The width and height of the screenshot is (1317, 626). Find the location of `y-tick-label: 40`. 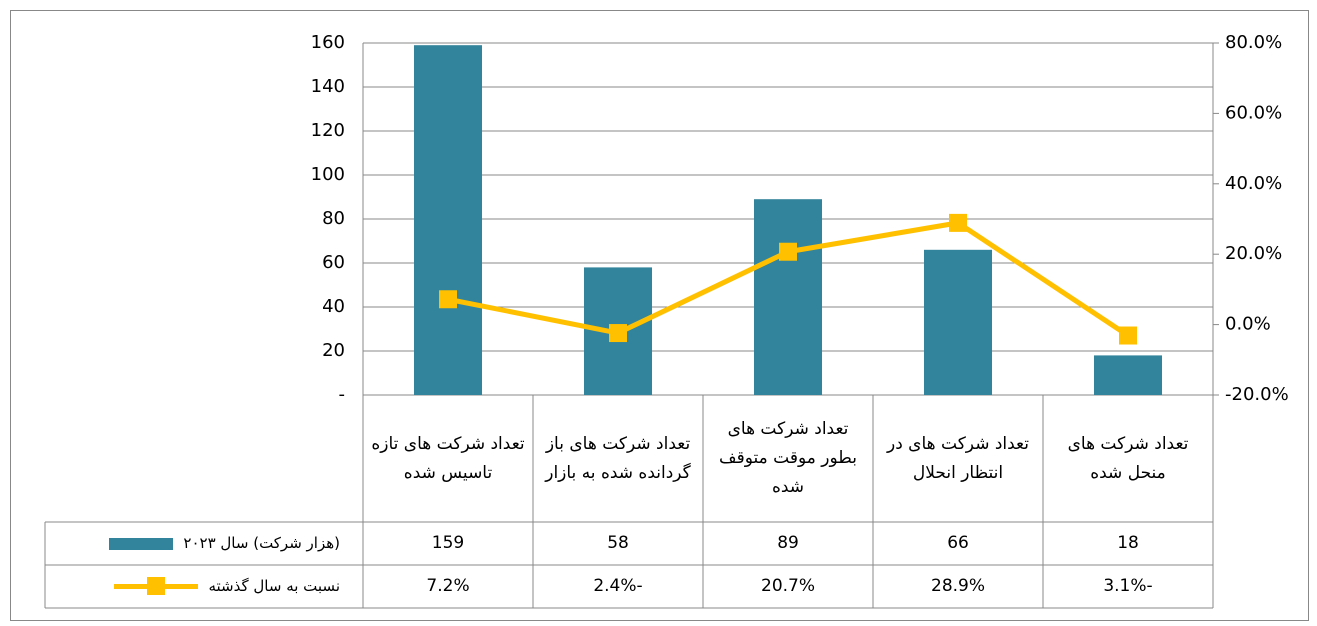

y-tick-label: 40 is located at coordinates (333, 306).